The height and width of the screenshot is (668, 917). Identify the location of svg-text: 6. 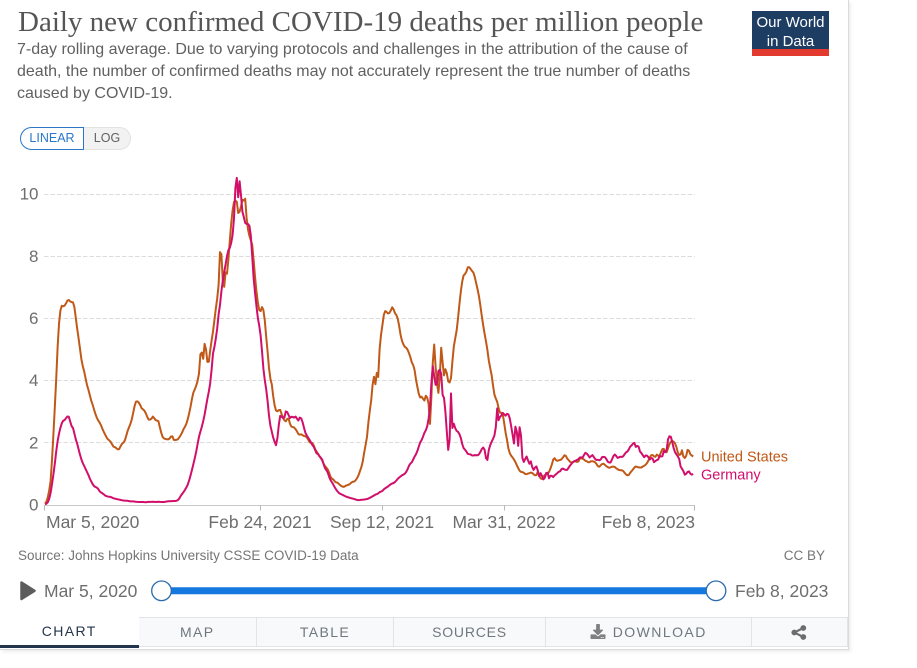
(33, 318).